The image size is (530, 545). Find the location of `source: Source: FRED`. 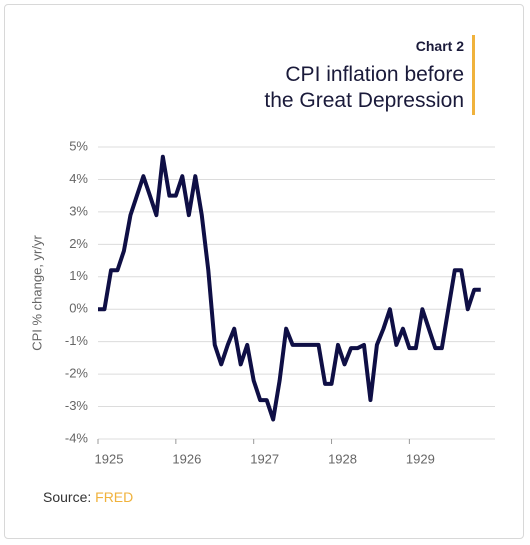

source: Source: FRED is located at coordinates (88, 497).